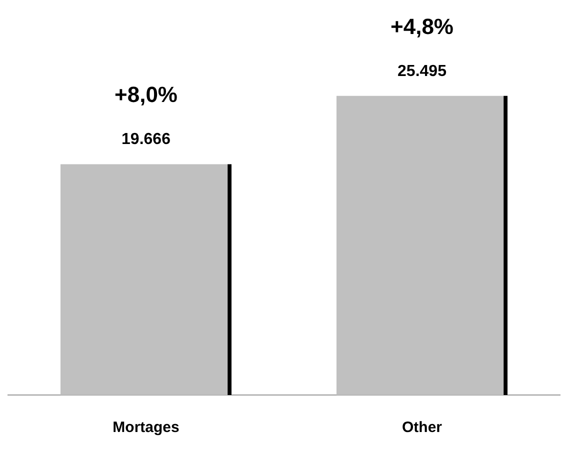 Image resolution: width=562 pixels, height=461 pixels. Describe the element at coordinates (146, 95) in the screenshot. I see `annotation: +8,0%` at that location.